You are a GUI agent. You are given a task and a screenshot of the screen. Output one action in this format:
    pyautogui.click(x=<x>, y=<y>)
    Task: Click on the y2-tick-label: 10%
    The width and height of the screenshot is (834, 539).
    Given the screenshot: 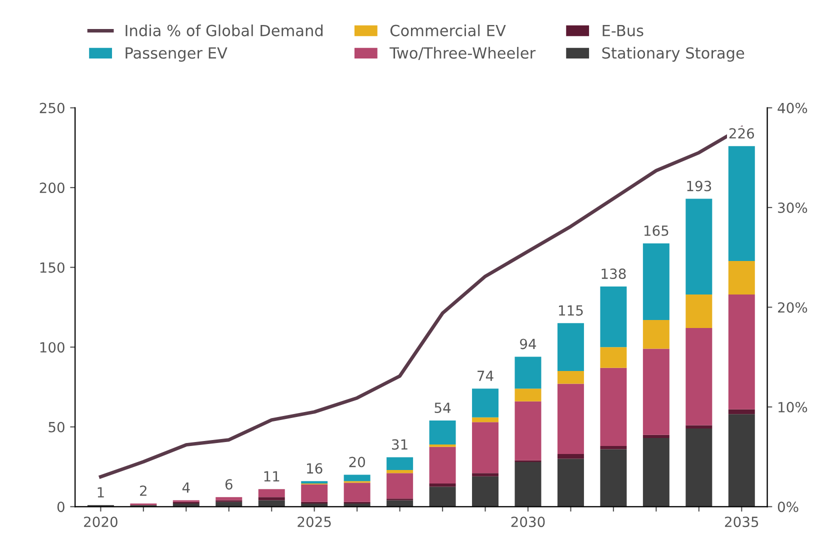 What is the action you would take?
    pyautogui.click(x=793, y=407)
    